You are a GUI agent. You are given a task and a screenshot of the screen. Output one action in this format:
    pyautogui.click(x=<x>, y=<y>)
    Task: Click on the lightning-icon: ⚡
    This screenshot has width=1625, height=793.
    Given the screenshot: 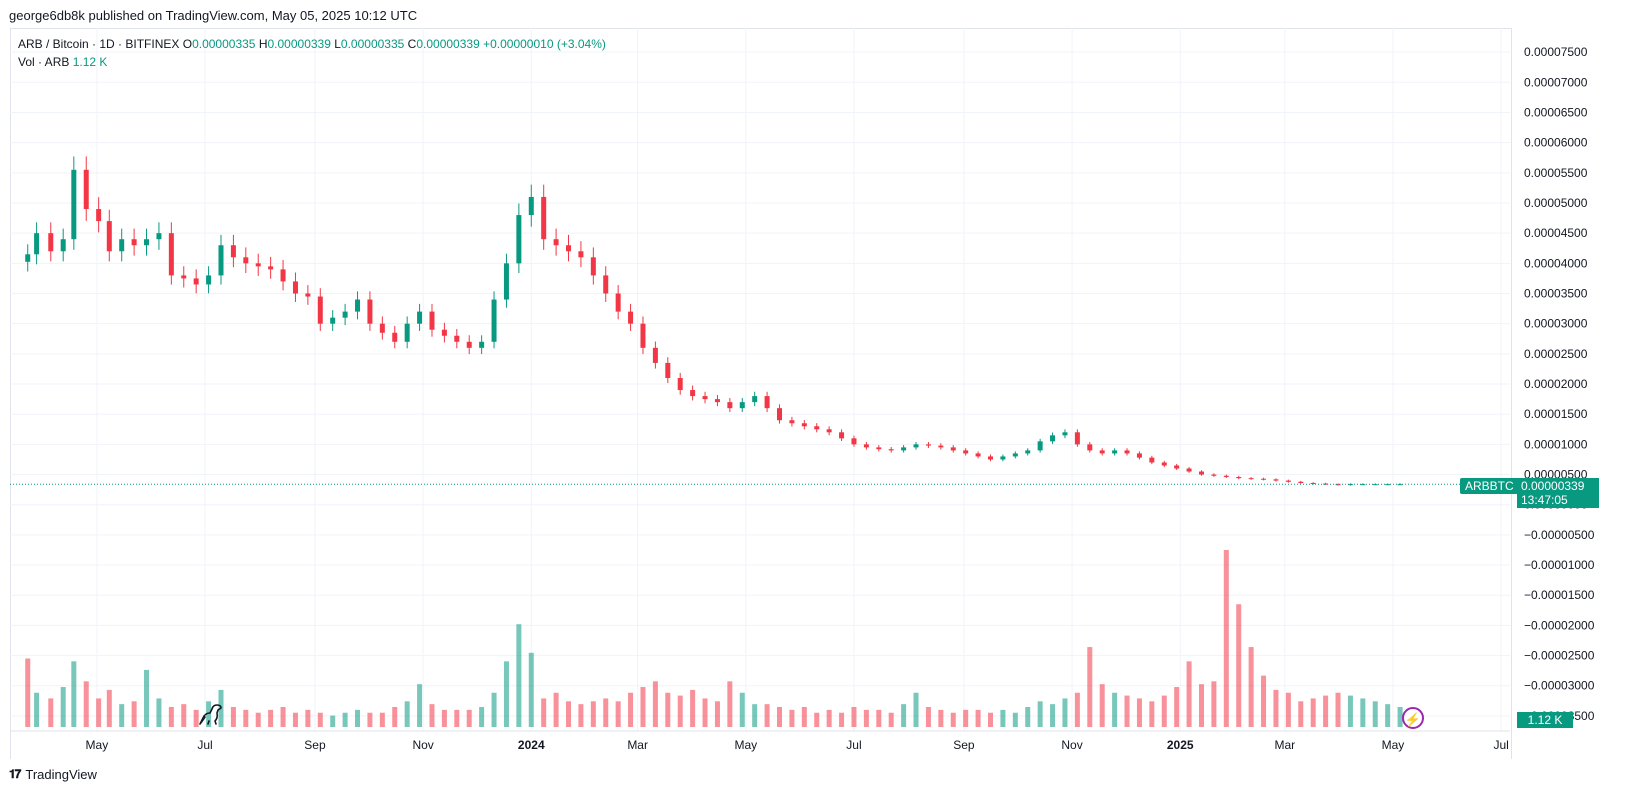 What is the action you would take?
    pyautogui.click(x=1413, y=718)
    